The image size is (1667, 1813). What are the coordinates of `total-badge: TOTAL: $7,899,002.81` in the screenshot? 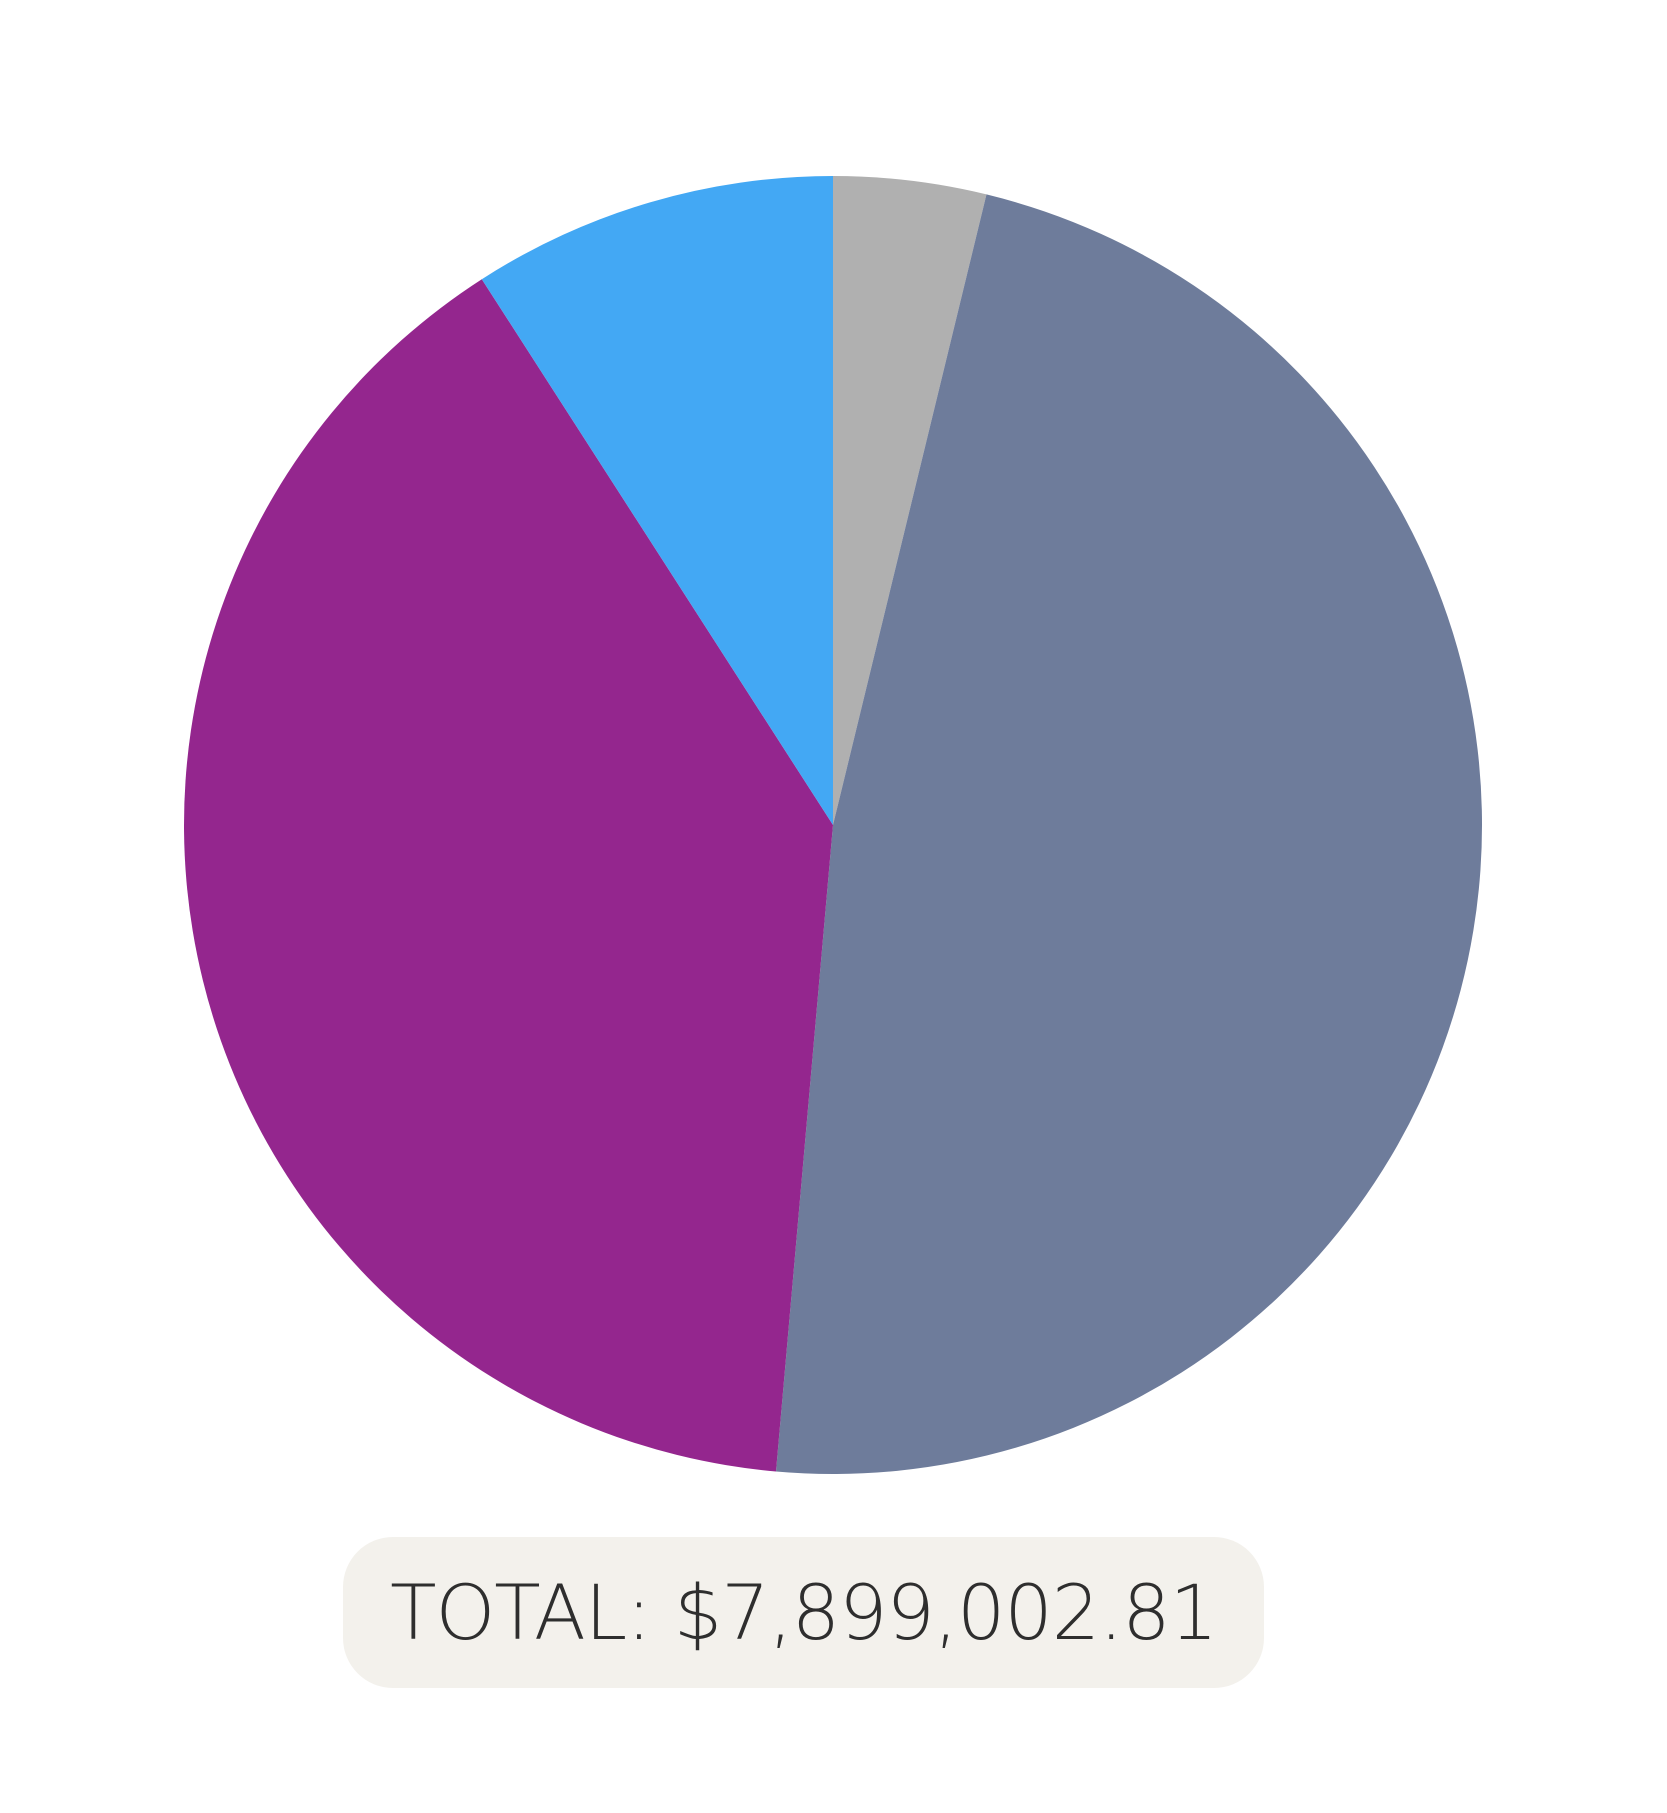 It's located at (803, 1612).